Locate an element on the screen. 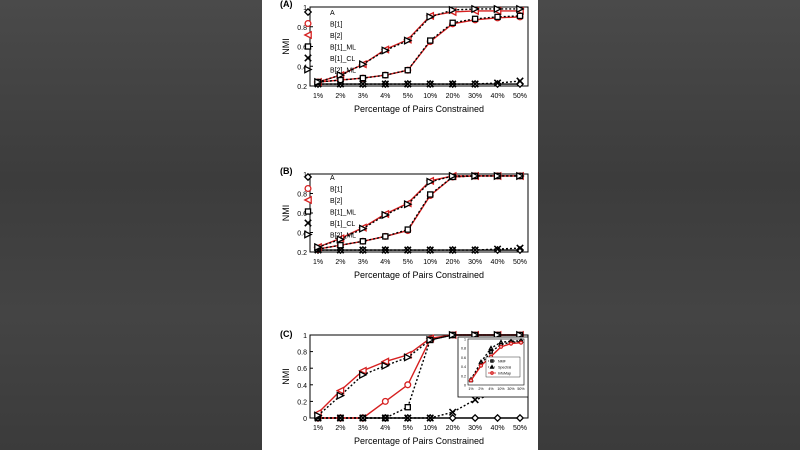 The height and width of the screenshot is (450, 800). panel-2-ytick-label-1: 0.2 is located at coordinates (302, 402).